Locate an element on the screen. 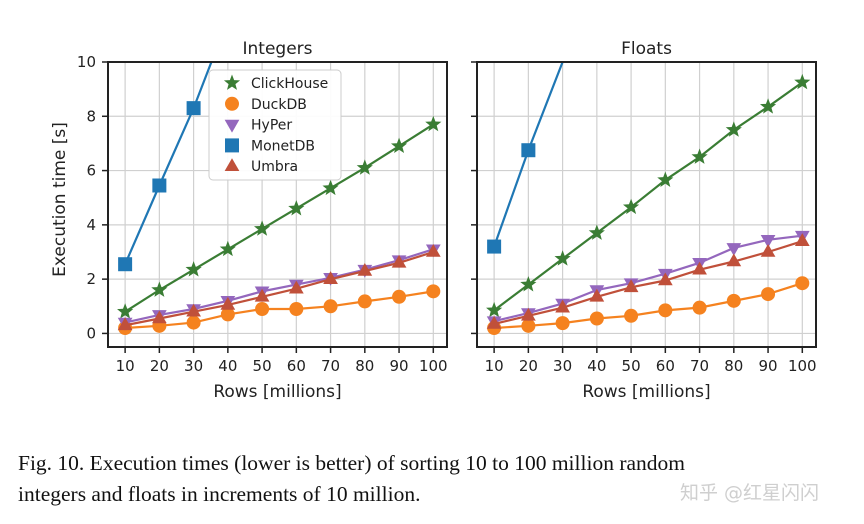 This screenshot has width=864, height=524. series-line-hyper is located at coordinates (279, 286).